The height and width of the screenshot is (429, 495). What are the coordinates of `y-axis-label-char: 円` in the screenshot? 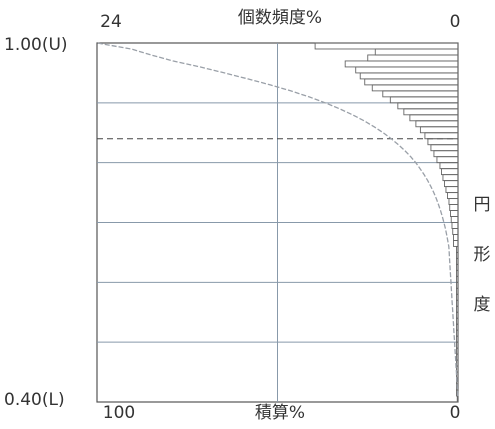 It's located at (482, 205).